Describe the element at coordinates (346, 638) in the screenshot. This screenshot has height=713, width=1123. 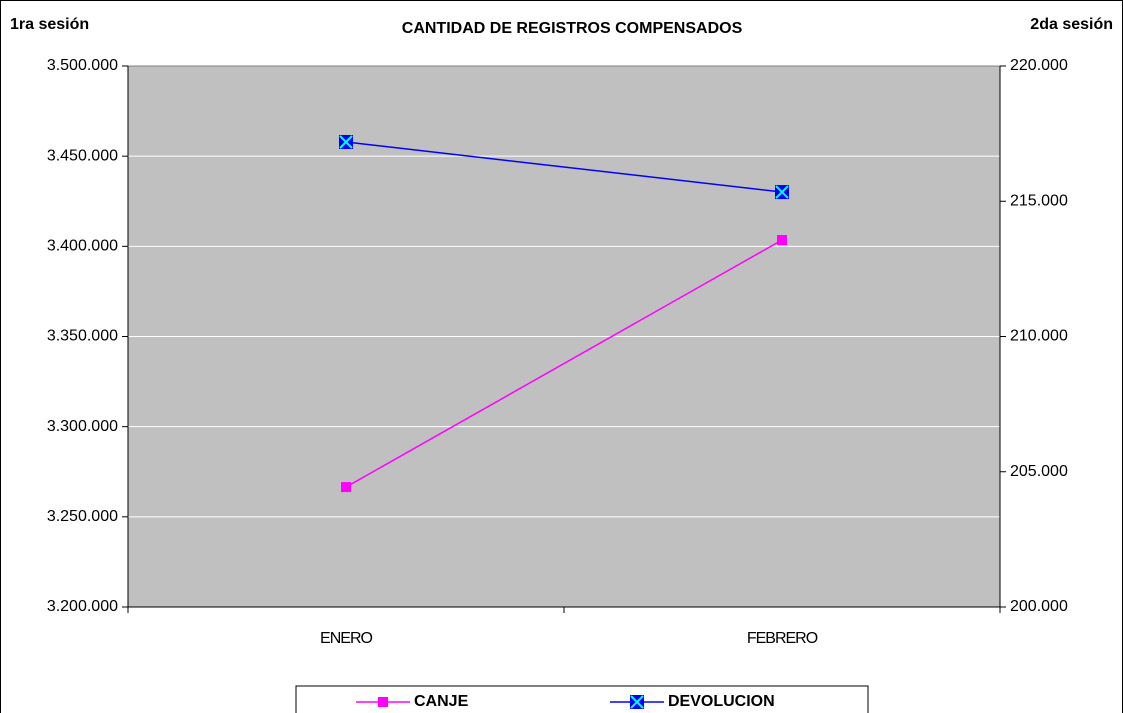
I see `x-tick-label: ENERO` at that location.